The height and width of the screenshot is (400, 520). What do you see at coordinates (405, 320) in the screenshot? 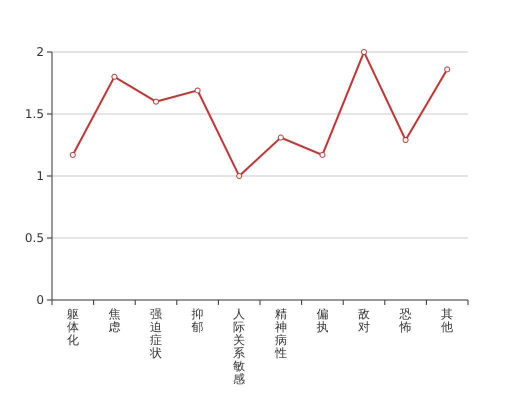
I see `x-tick-label: 恐怖` at bounding box center [405, 320].